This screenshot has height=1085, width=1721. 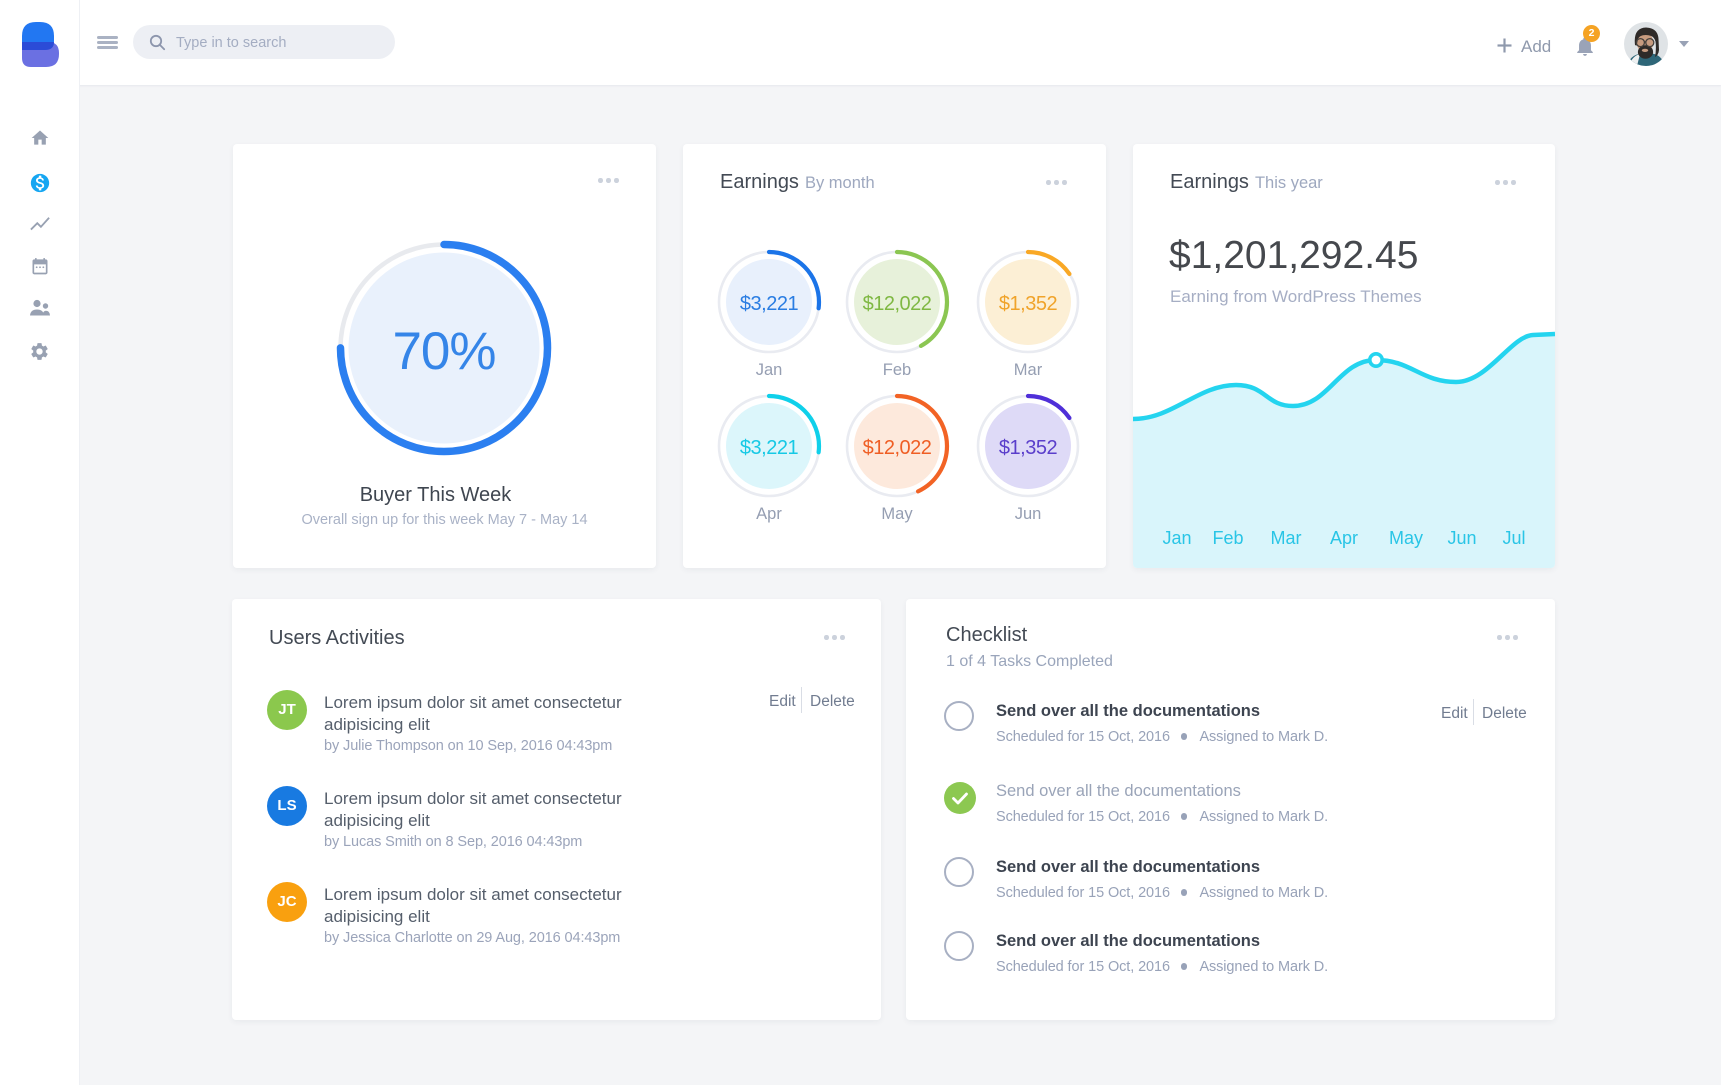 I want to click on svg-text: May, so click(x=1406, y=538).